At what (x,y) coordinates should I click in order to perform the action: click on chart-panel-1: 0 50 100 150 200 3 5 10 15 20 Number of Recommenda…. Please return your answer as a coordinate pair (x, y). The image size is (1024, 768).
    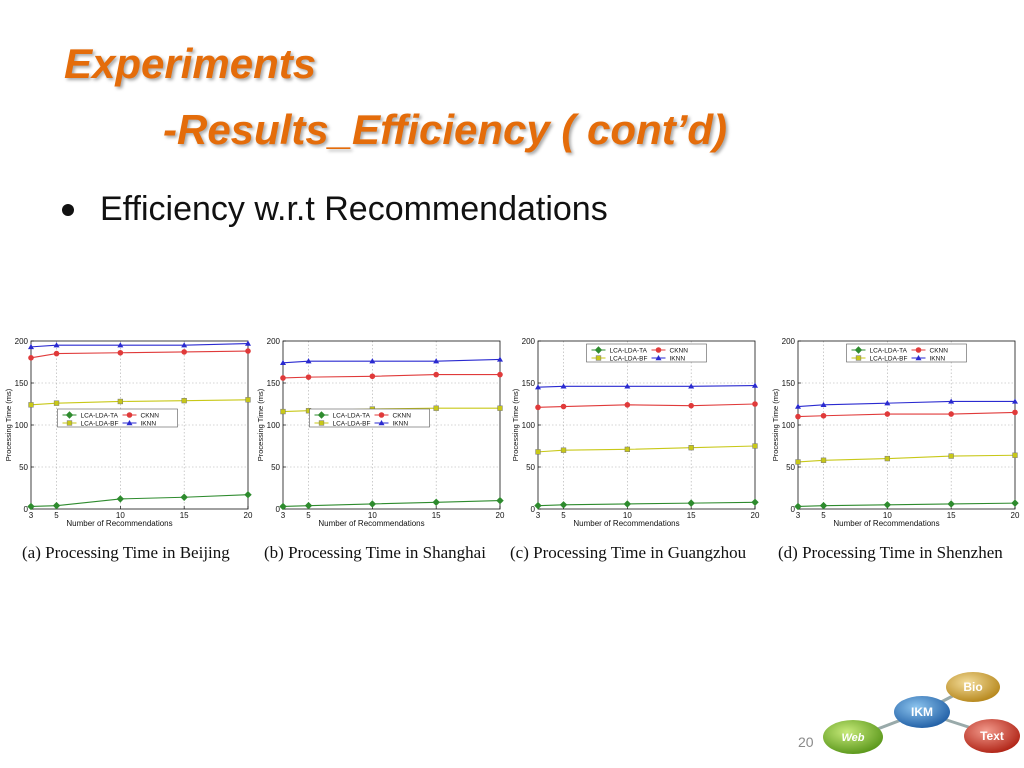
    Looking at the image, I should click on (380, 432).